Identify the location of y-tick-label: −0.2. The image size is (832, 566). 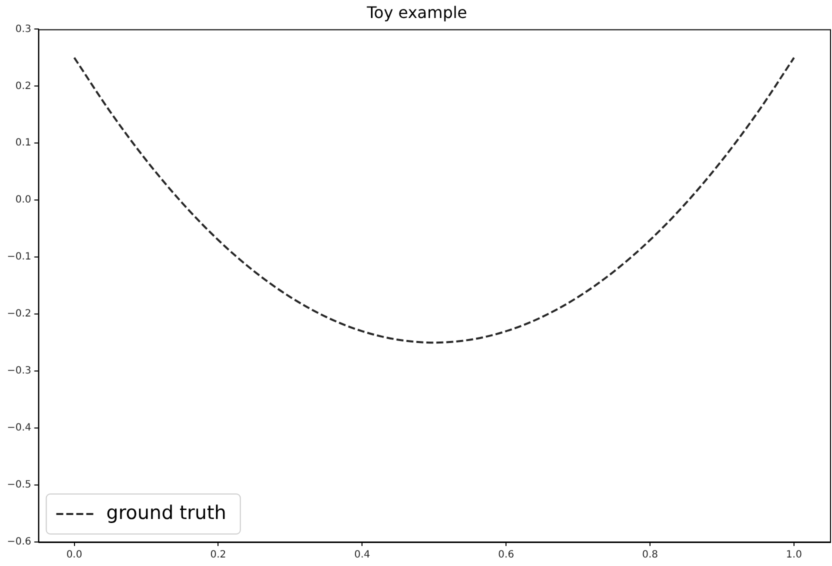
(19, 314).